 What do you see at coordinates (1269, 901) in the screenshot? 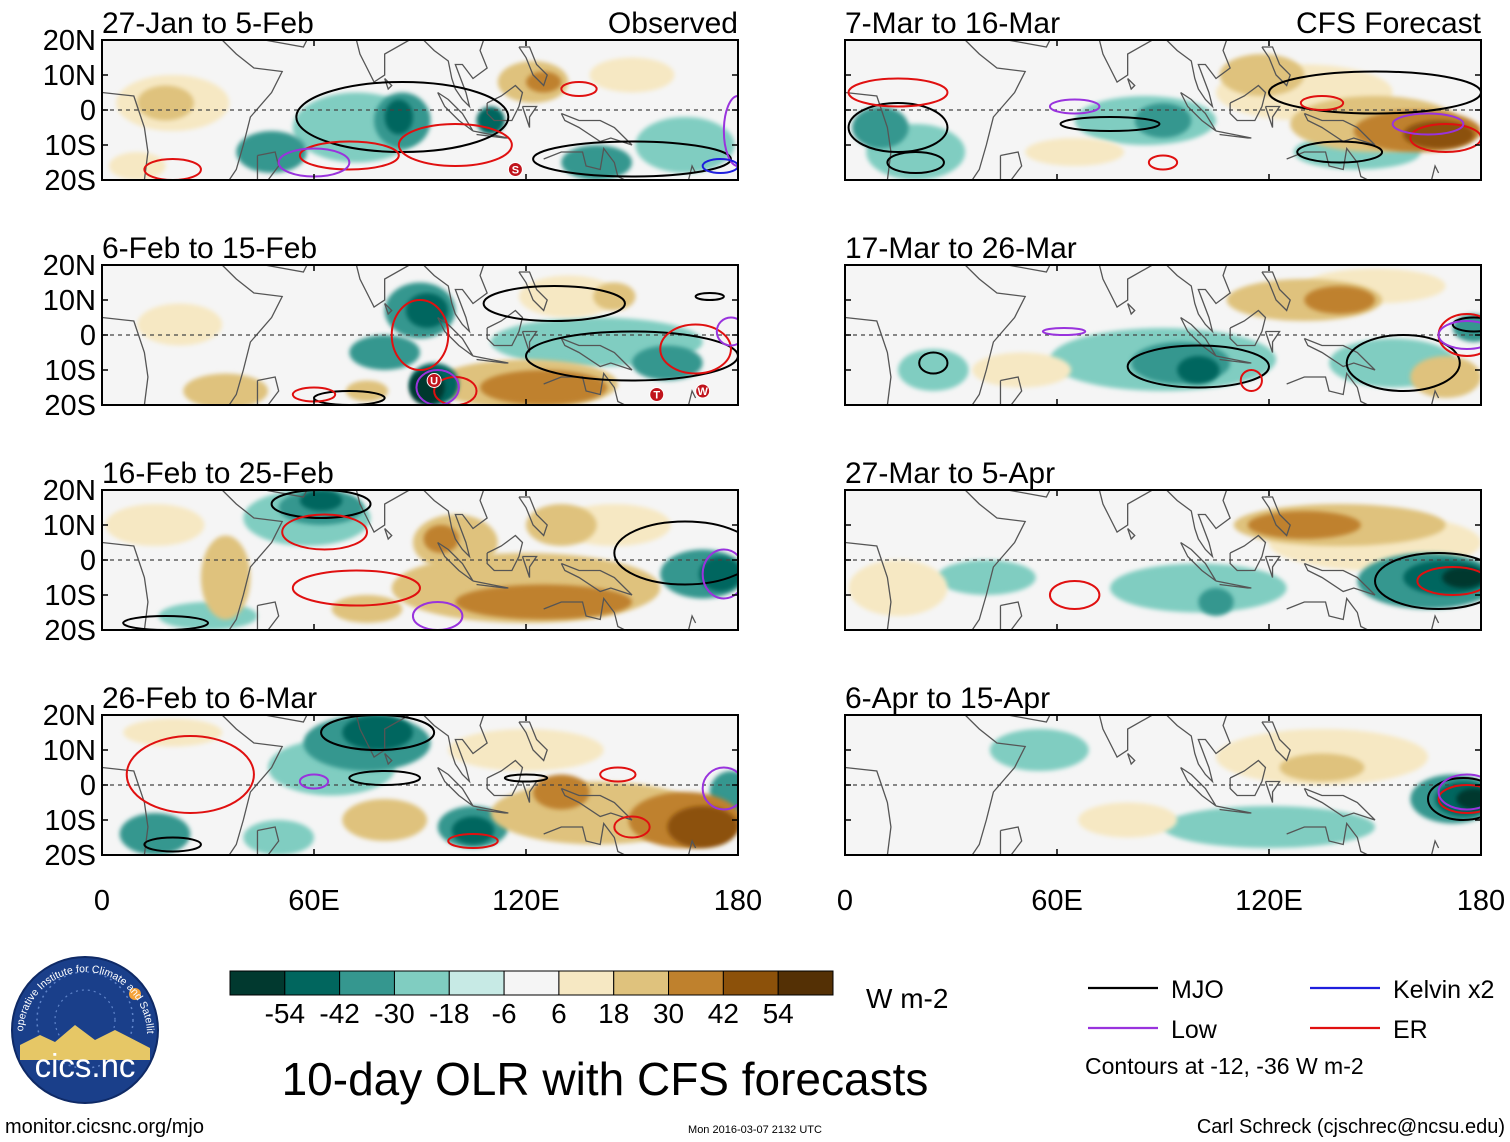
I see `x-tick-label: 120E` at bounding box center [1269, 901].